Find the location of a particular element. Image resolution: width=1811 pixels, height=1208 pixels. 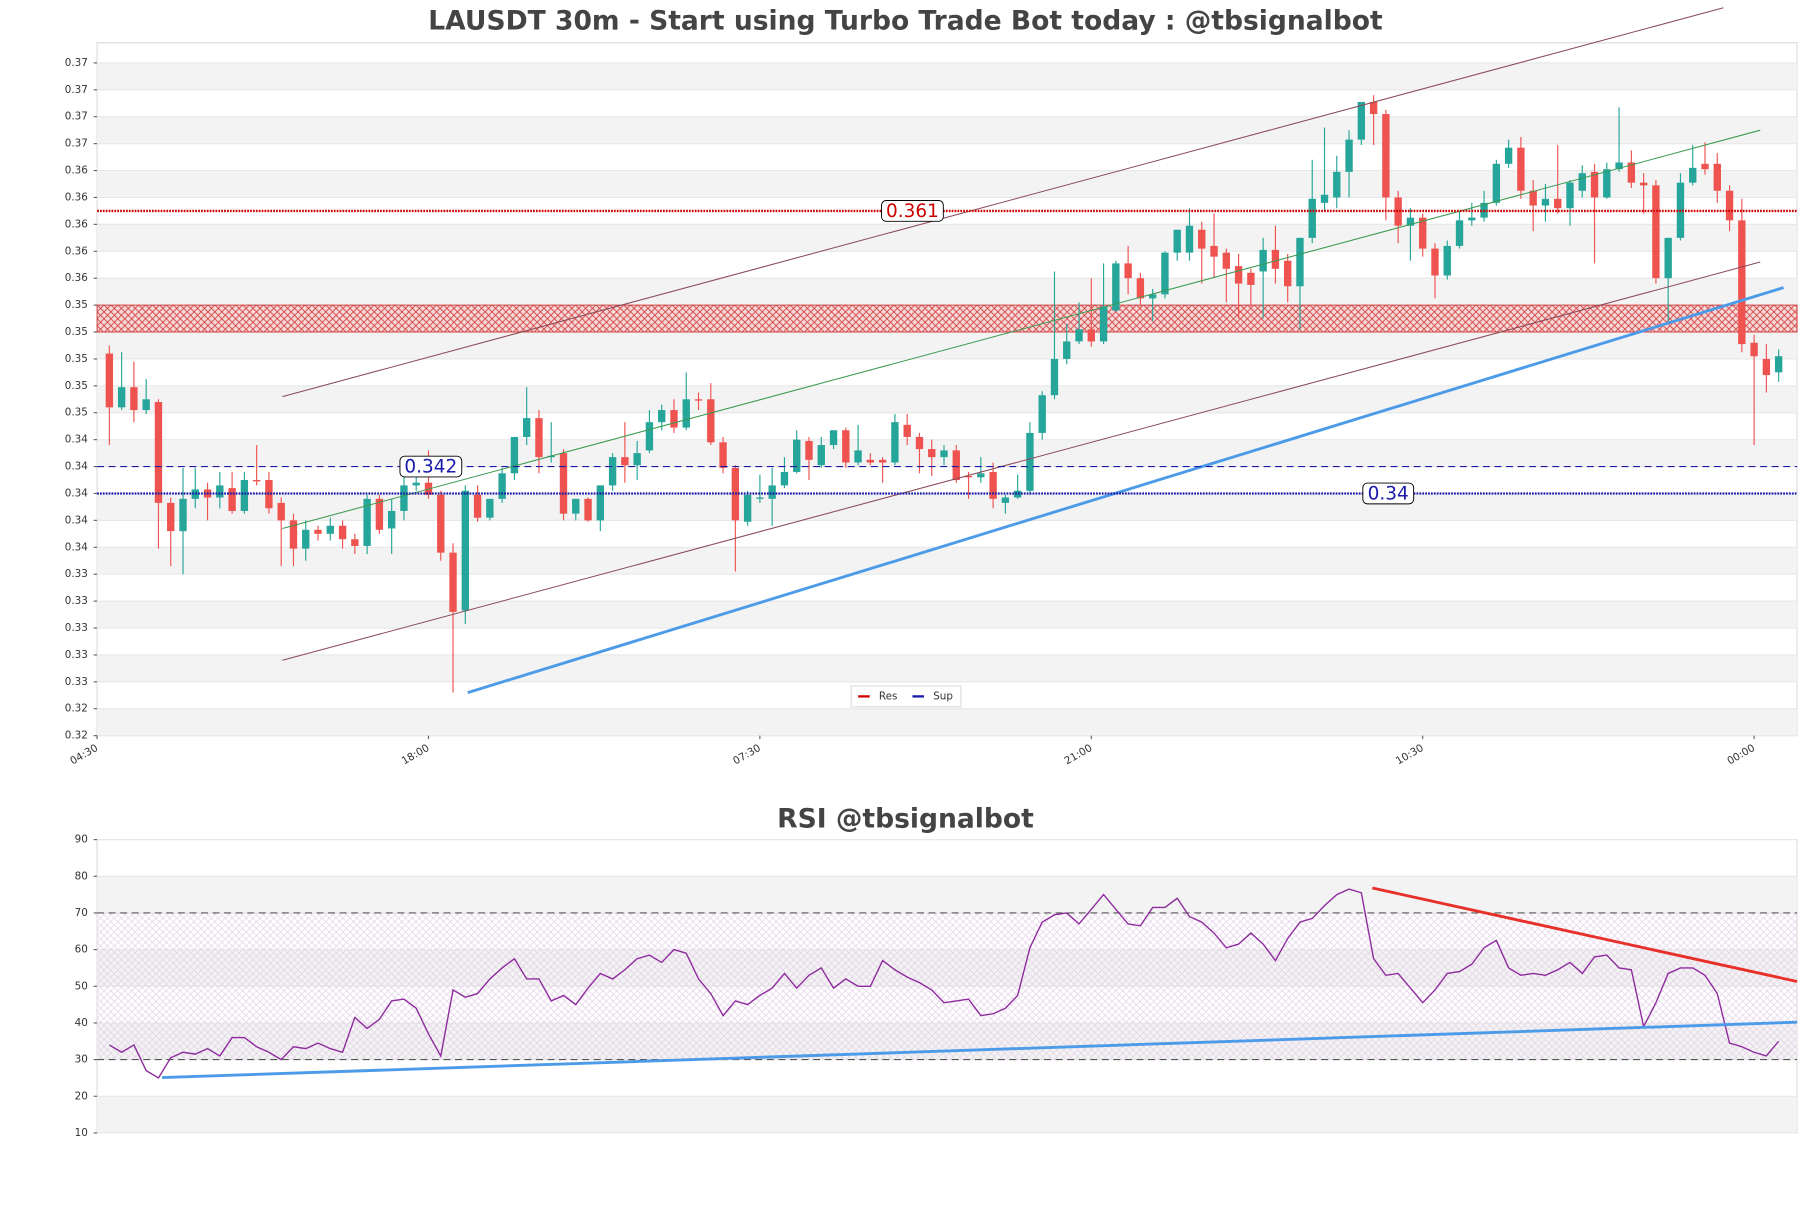

y-tick-label: 50 is located at coordinates (81, 986).